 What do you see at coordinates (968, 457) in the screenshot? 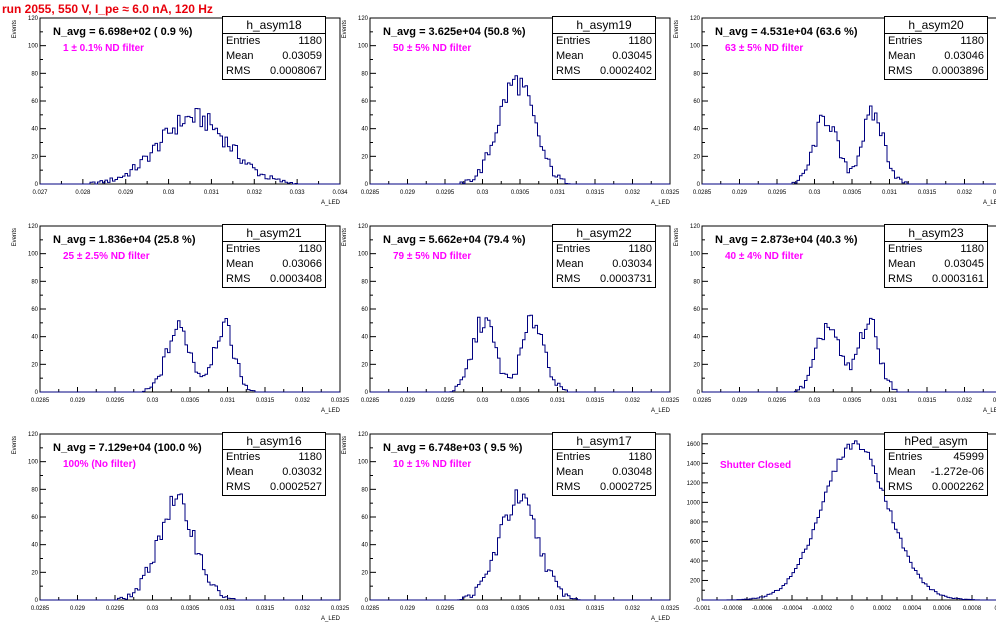
I see `stats-value: 45999` at bounding box center [968, 457].